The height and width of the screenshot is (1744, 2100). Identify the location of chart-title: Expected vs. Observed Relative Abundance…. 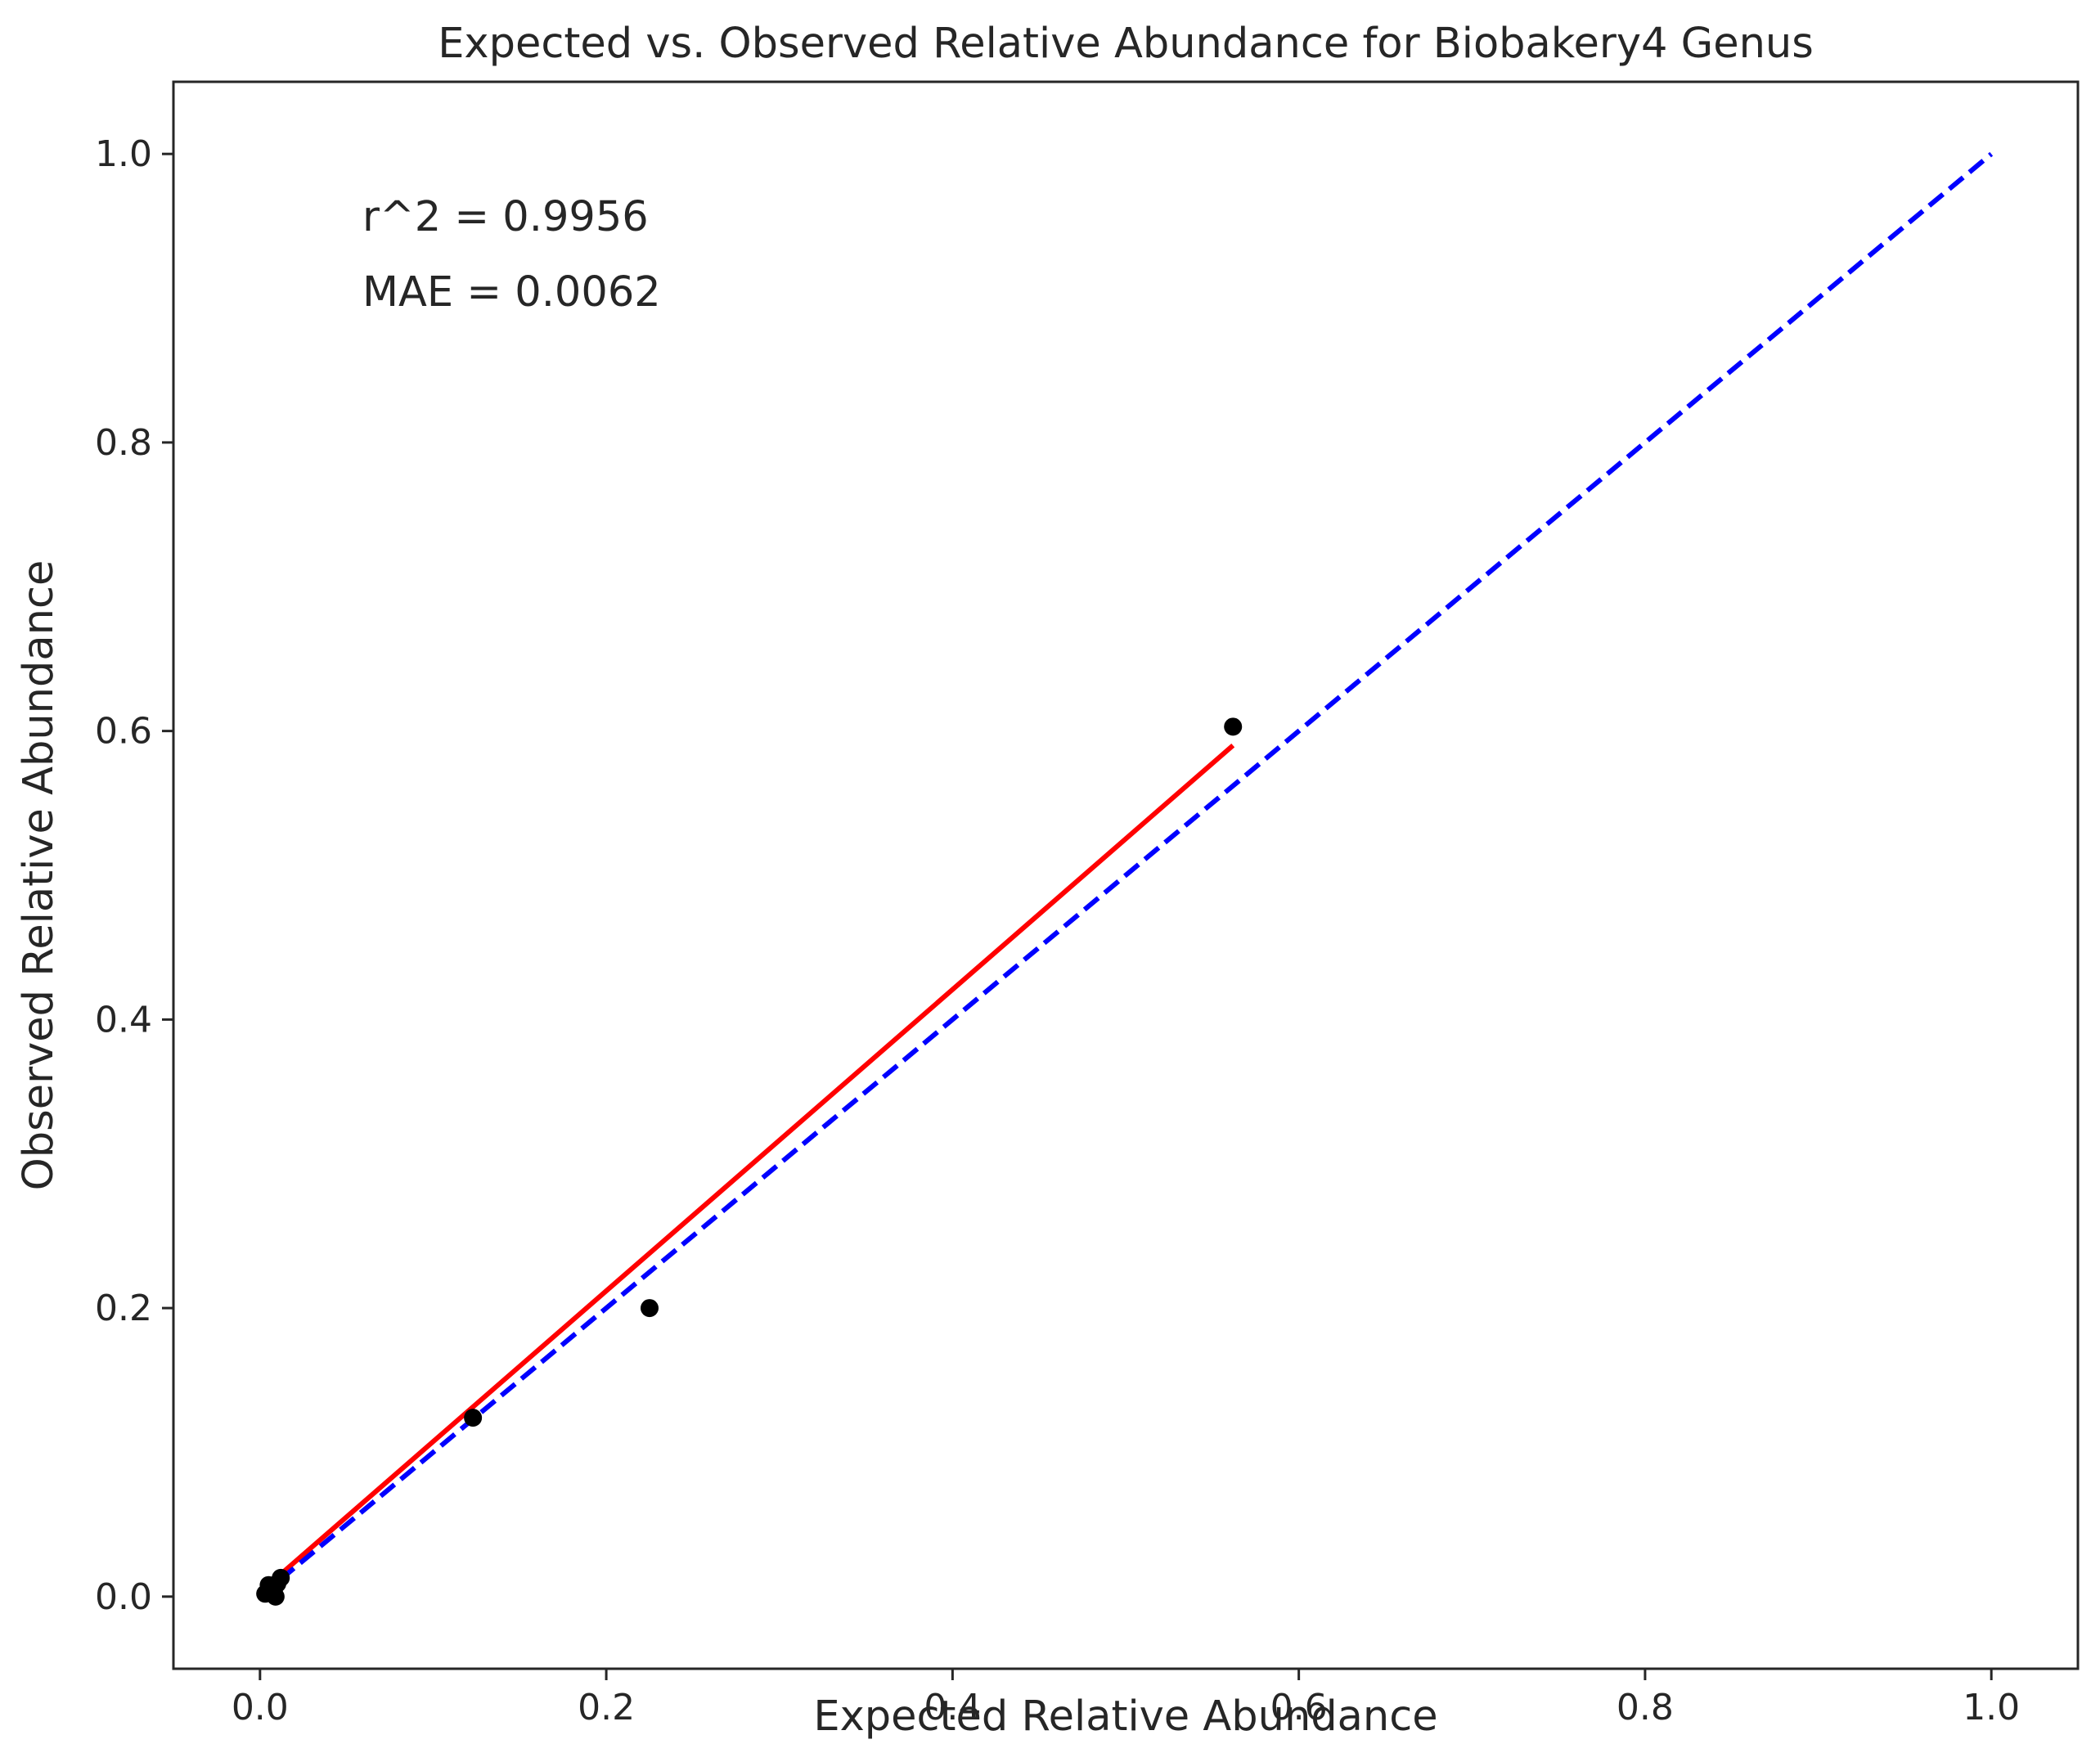
(1126, 44).